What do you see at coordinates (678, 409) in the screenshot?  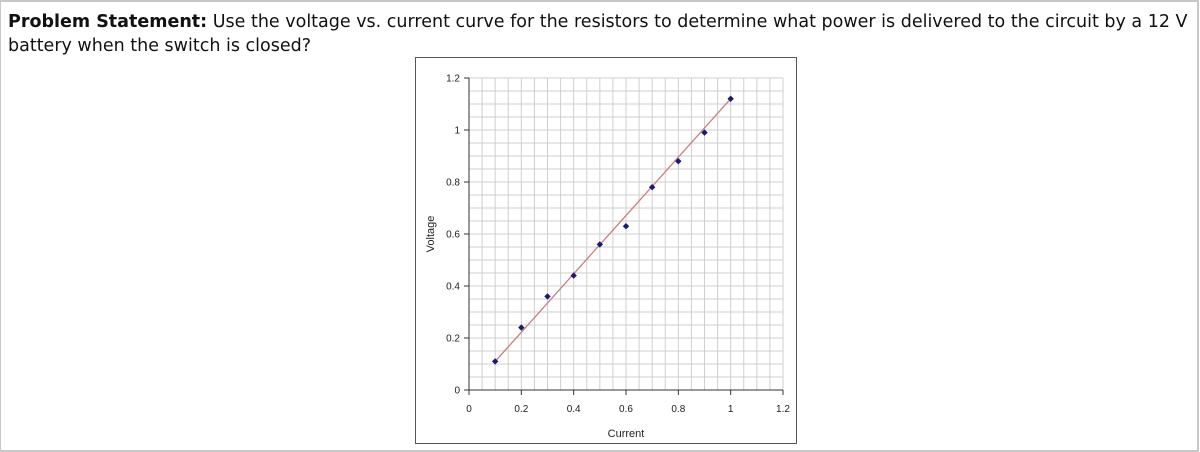 I see `x-tick-label: 0.8` at bounding box center [678, 409].